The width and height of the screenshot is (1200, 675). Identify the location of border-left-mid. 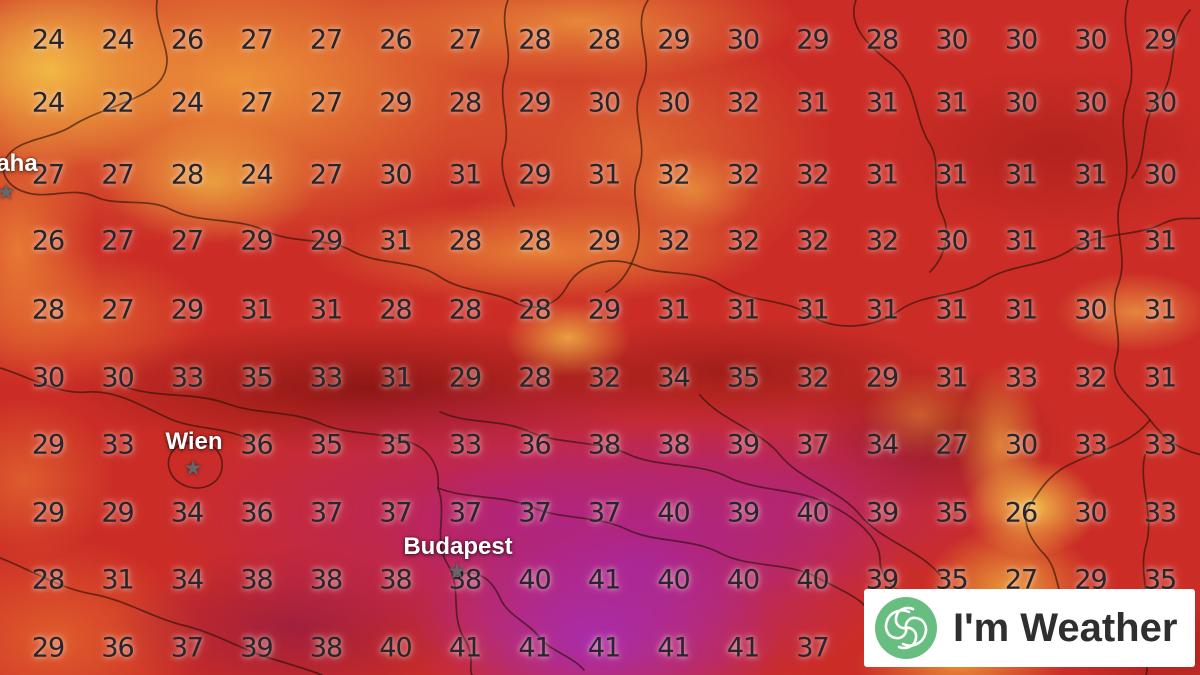
(125, 404).